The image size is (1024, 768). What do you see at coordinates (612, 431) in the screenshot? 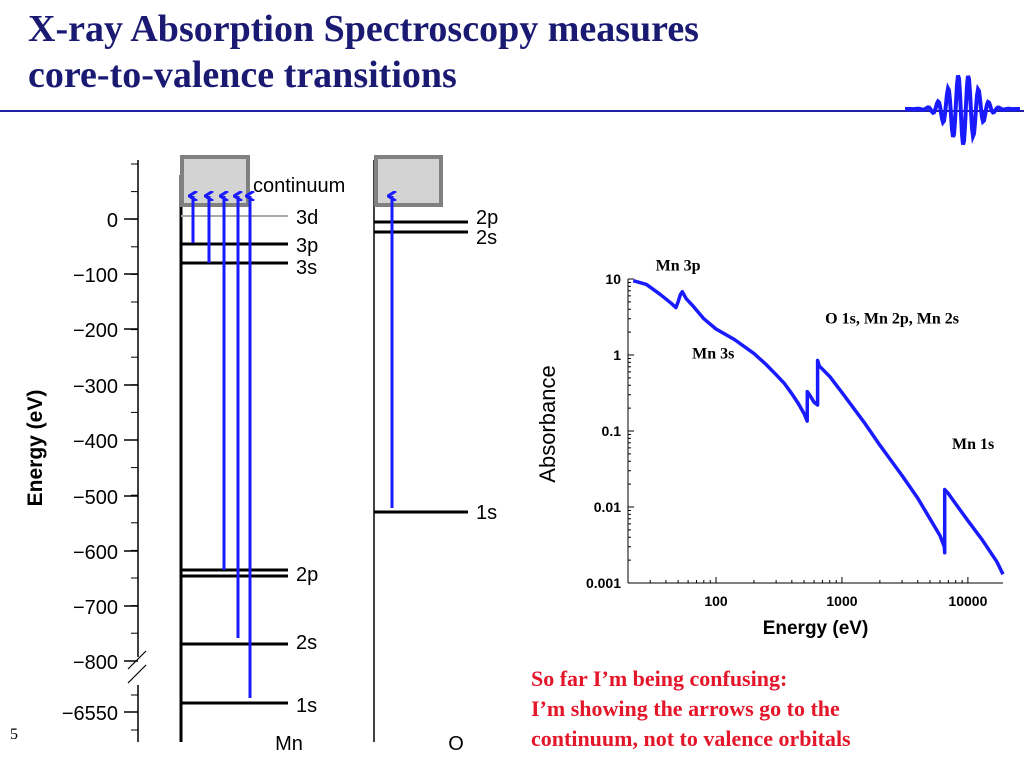
I see `y-tick-label: 0.1` at bounding box center [612, 431].